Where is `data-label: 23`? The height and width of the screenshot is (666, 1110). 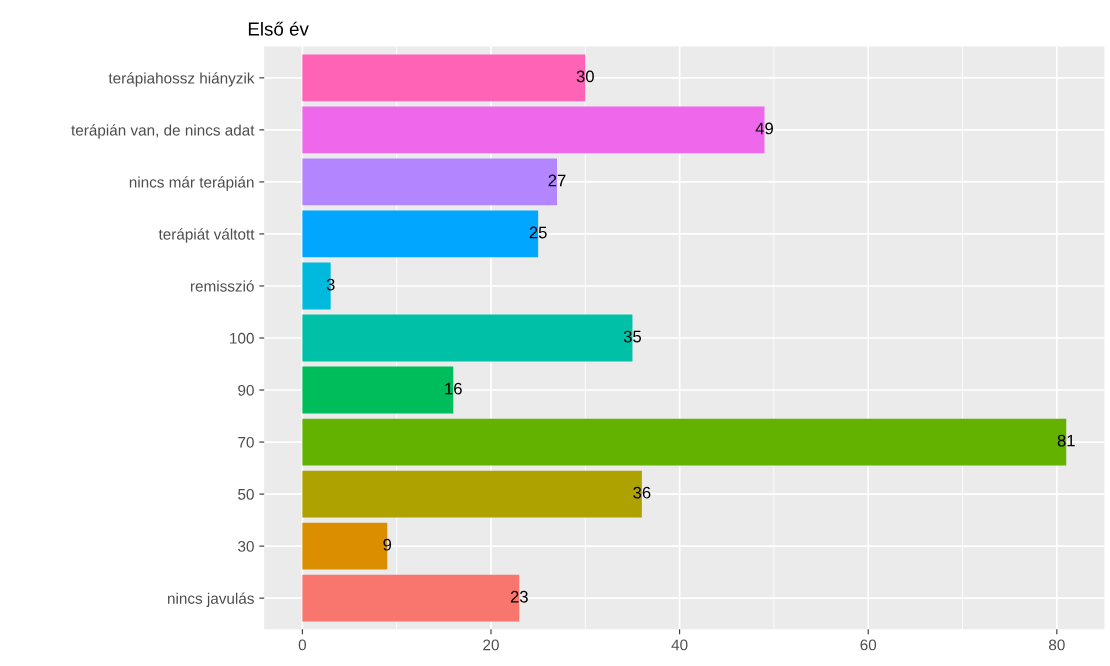
data-label: 23 is located at coordinates (519, 596).